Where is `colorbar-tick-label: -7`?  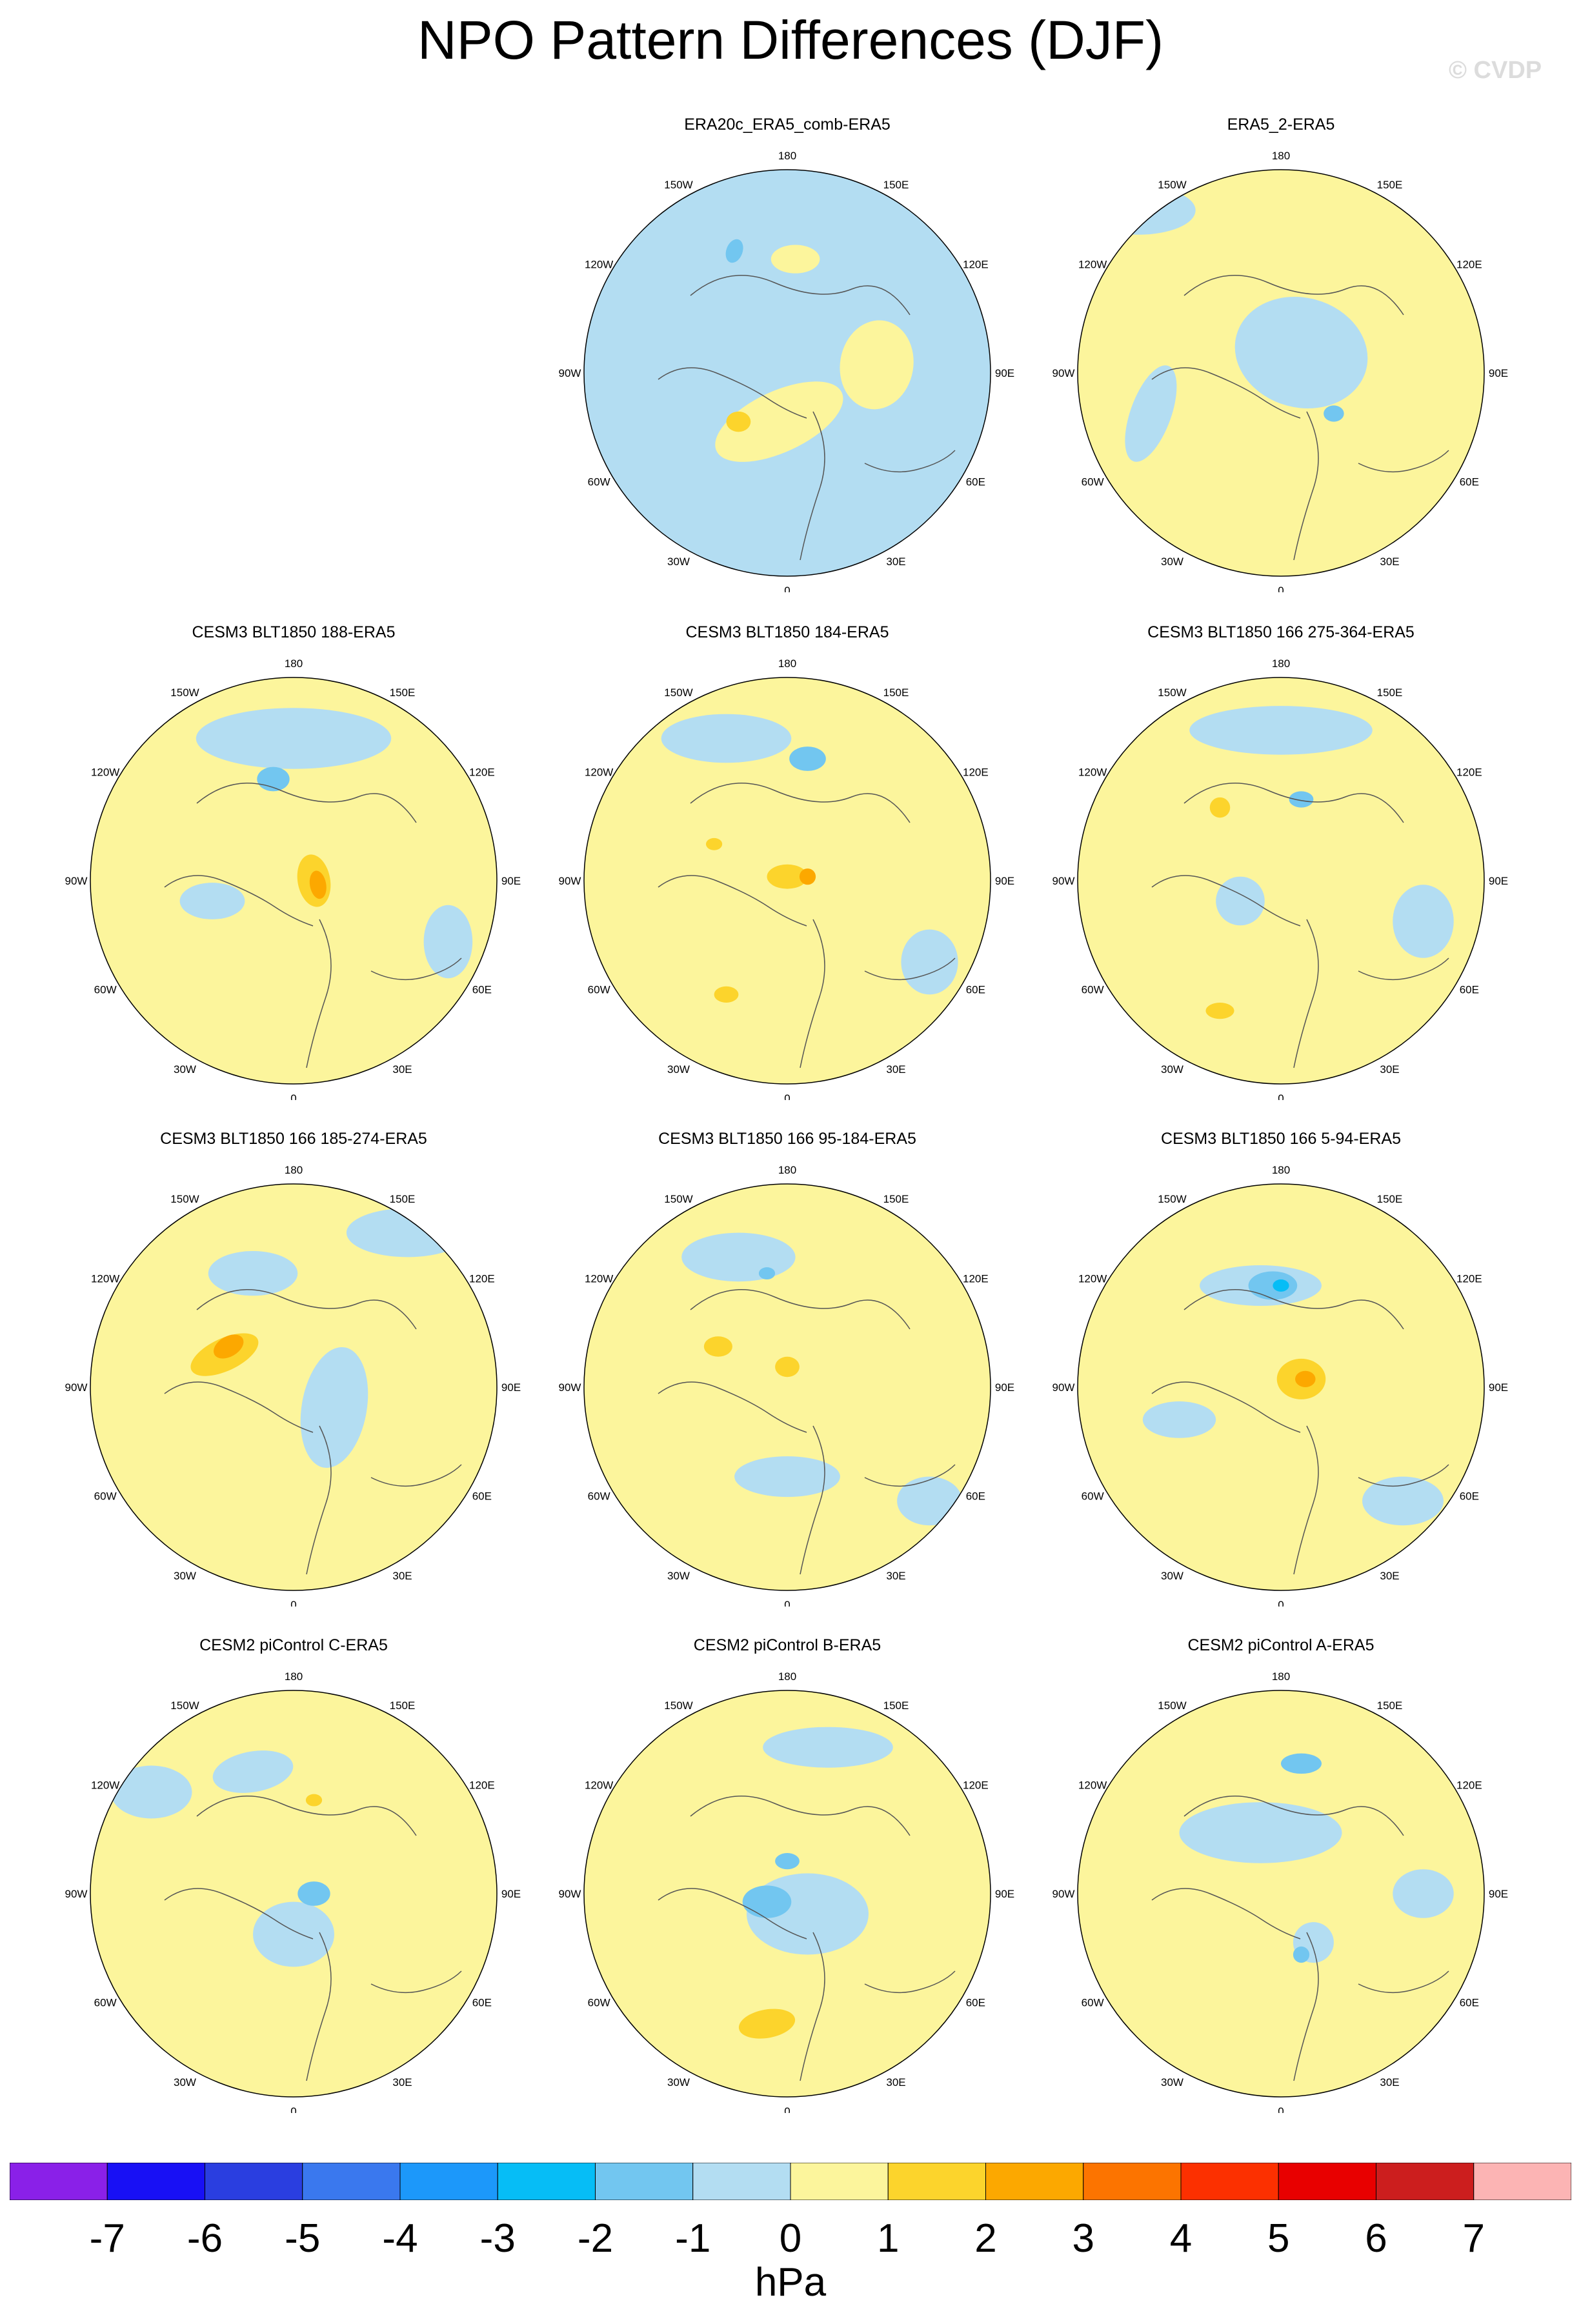
colorbar-tick-label: -7 is located at coordinates (107, 2238).